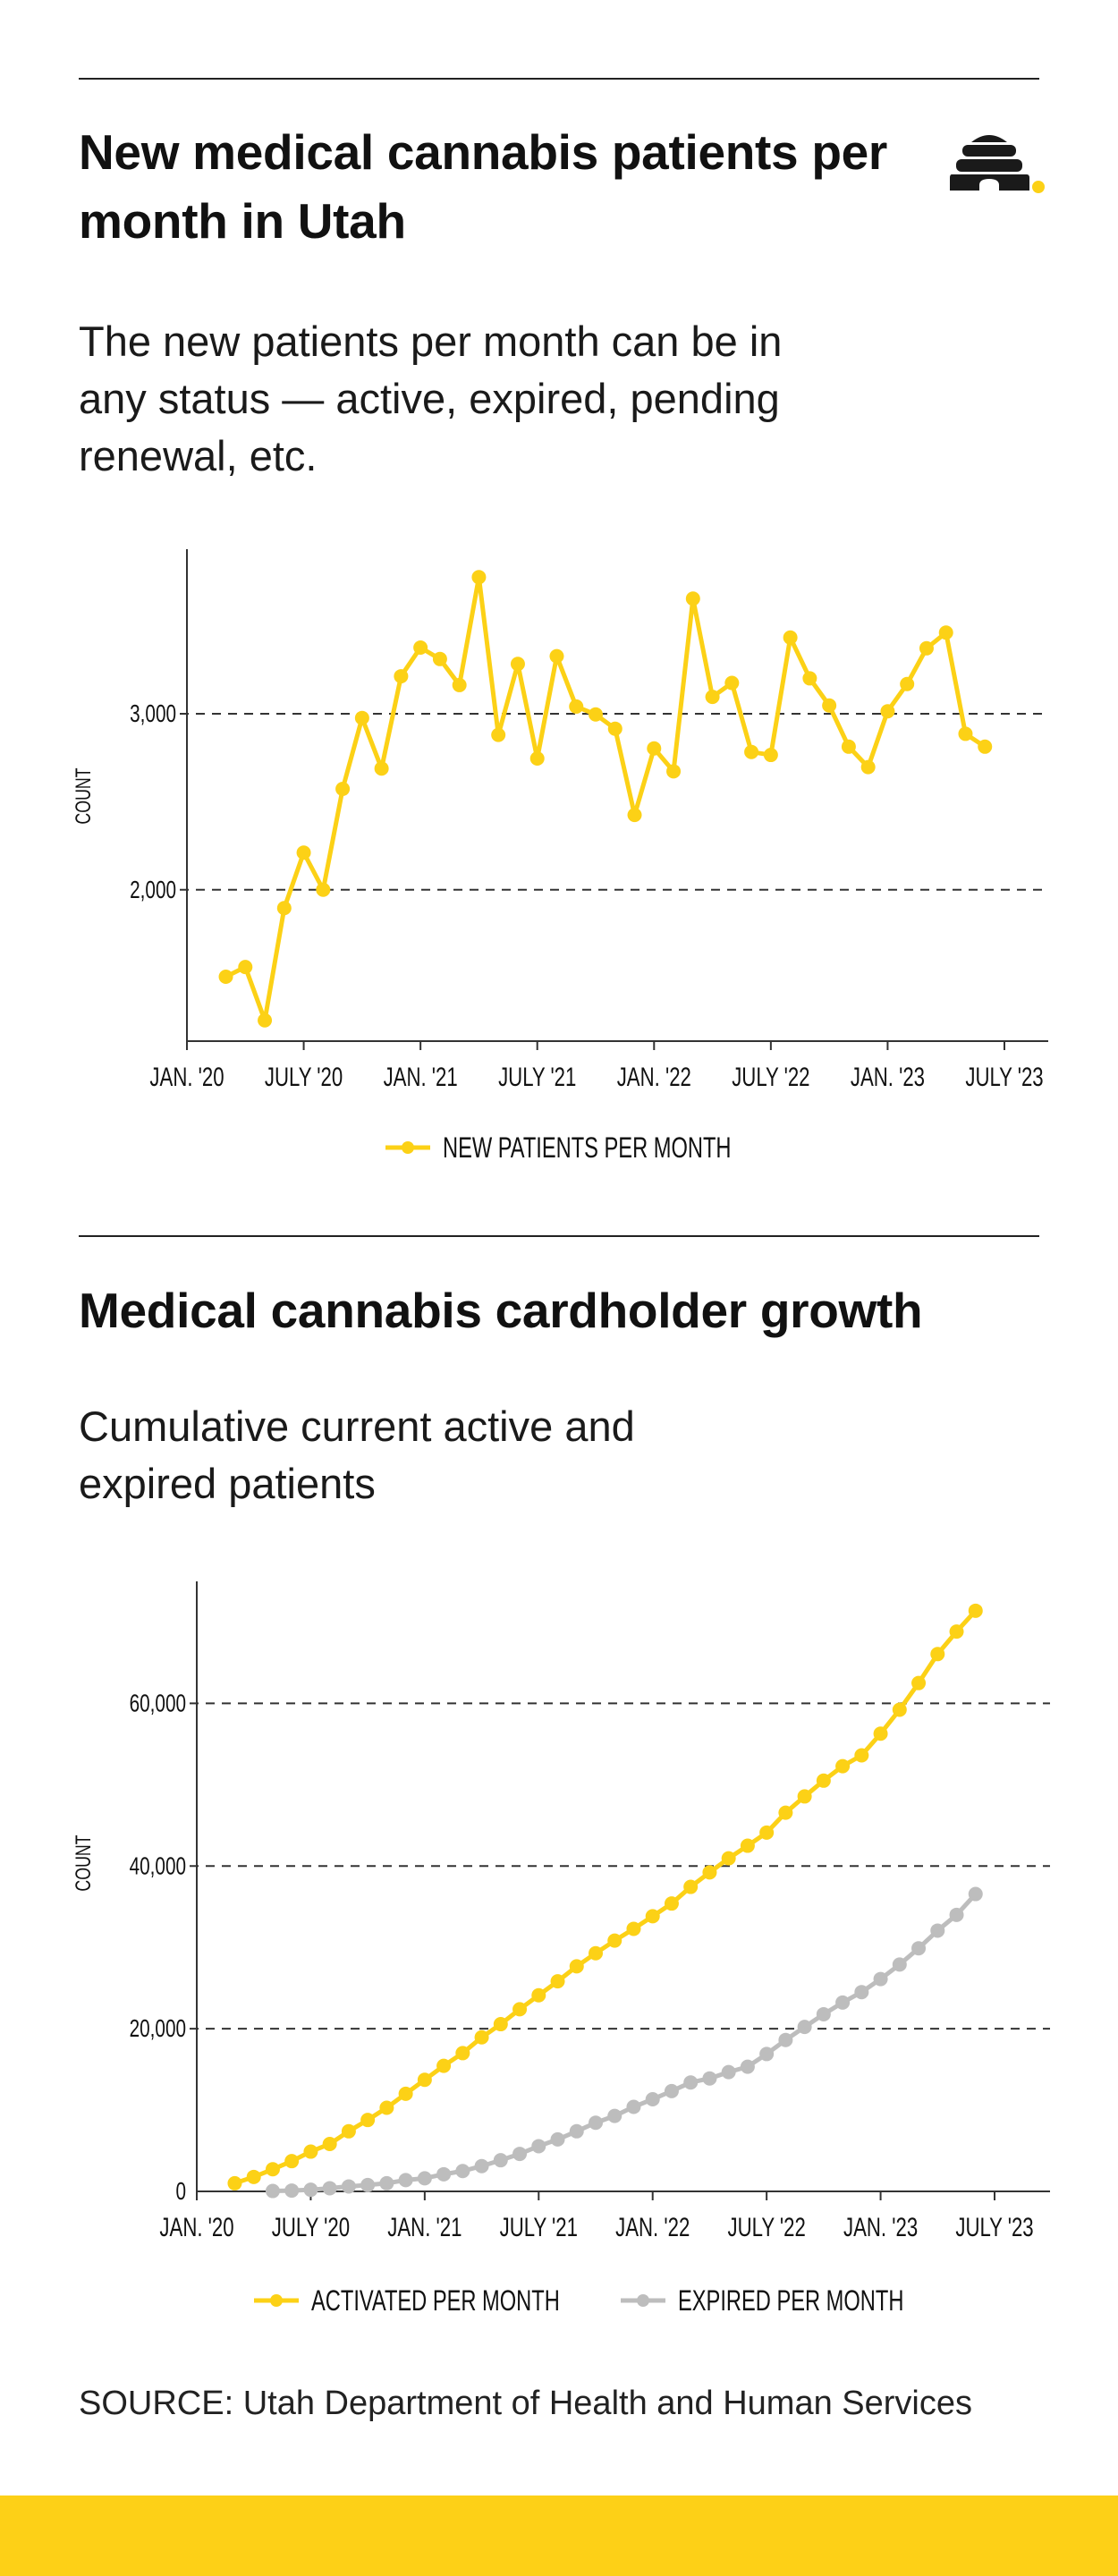 This screenshot has height=2576, width=1118. Describe the element at coordinates (425, 2227) in the screenshot. I see `x-tick-label: JAN. '21` at that location.